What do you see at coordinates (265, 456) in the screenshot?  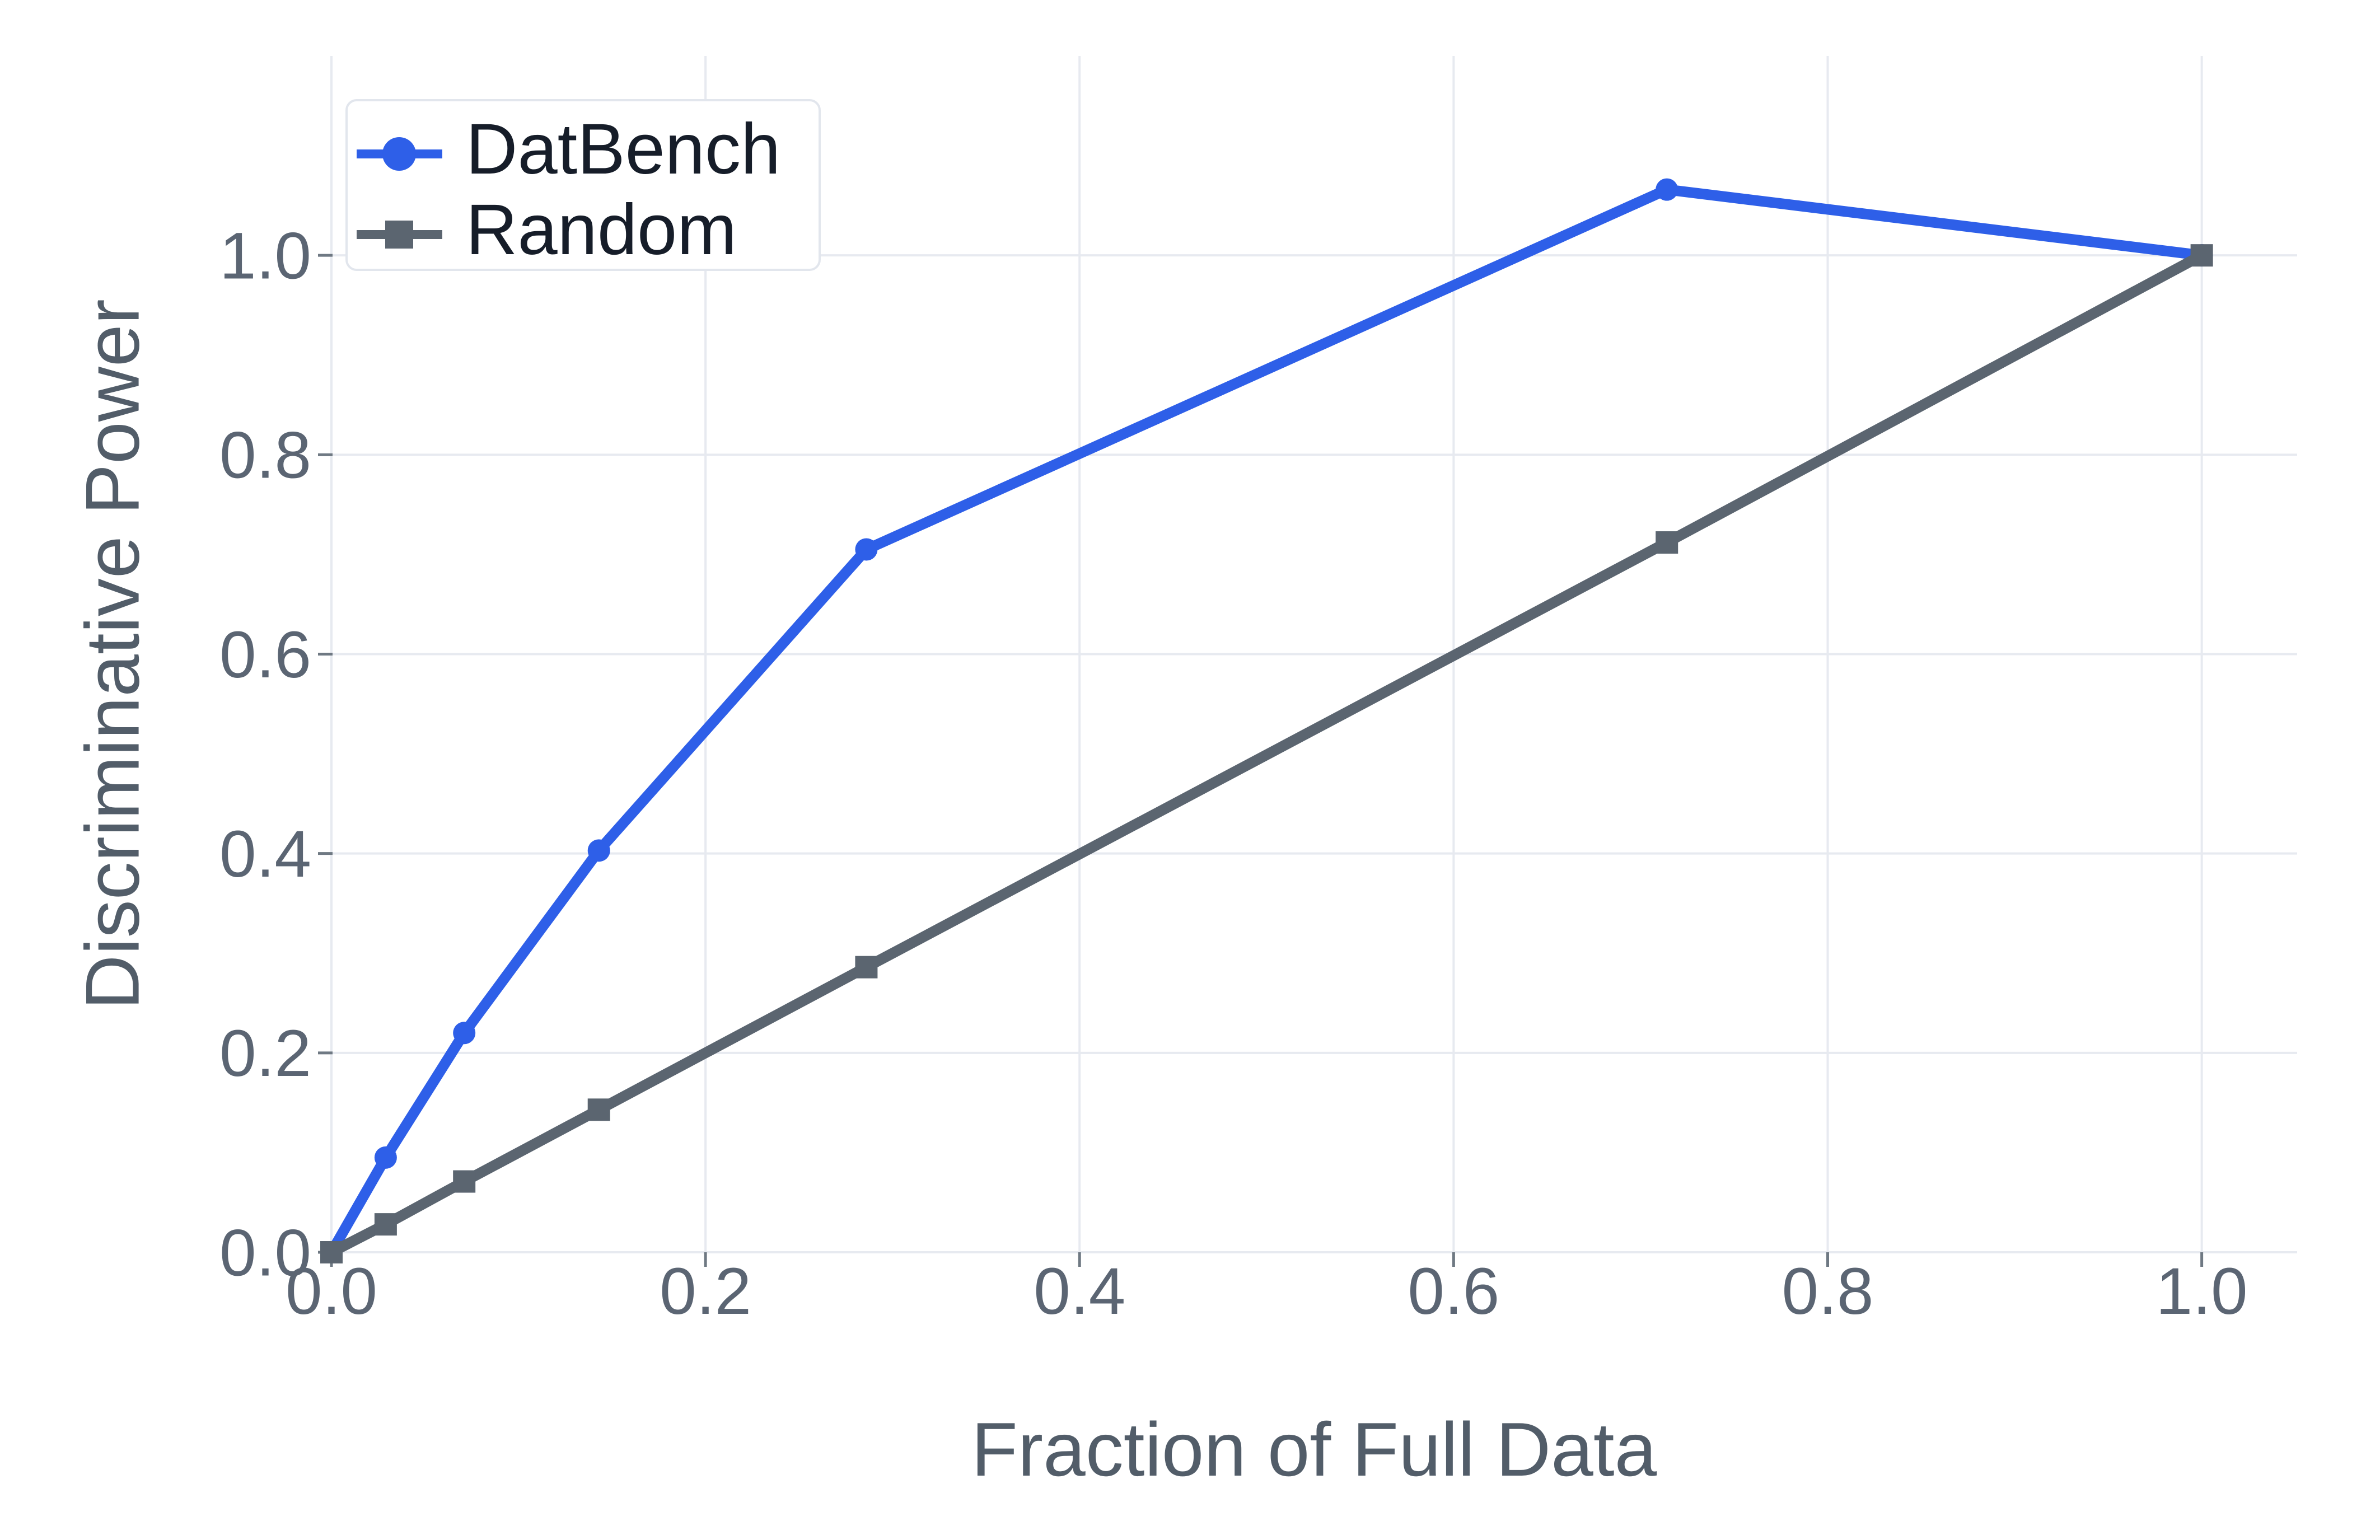 I see `y-tick-label: 0.8` at bounding box center [265, 456].